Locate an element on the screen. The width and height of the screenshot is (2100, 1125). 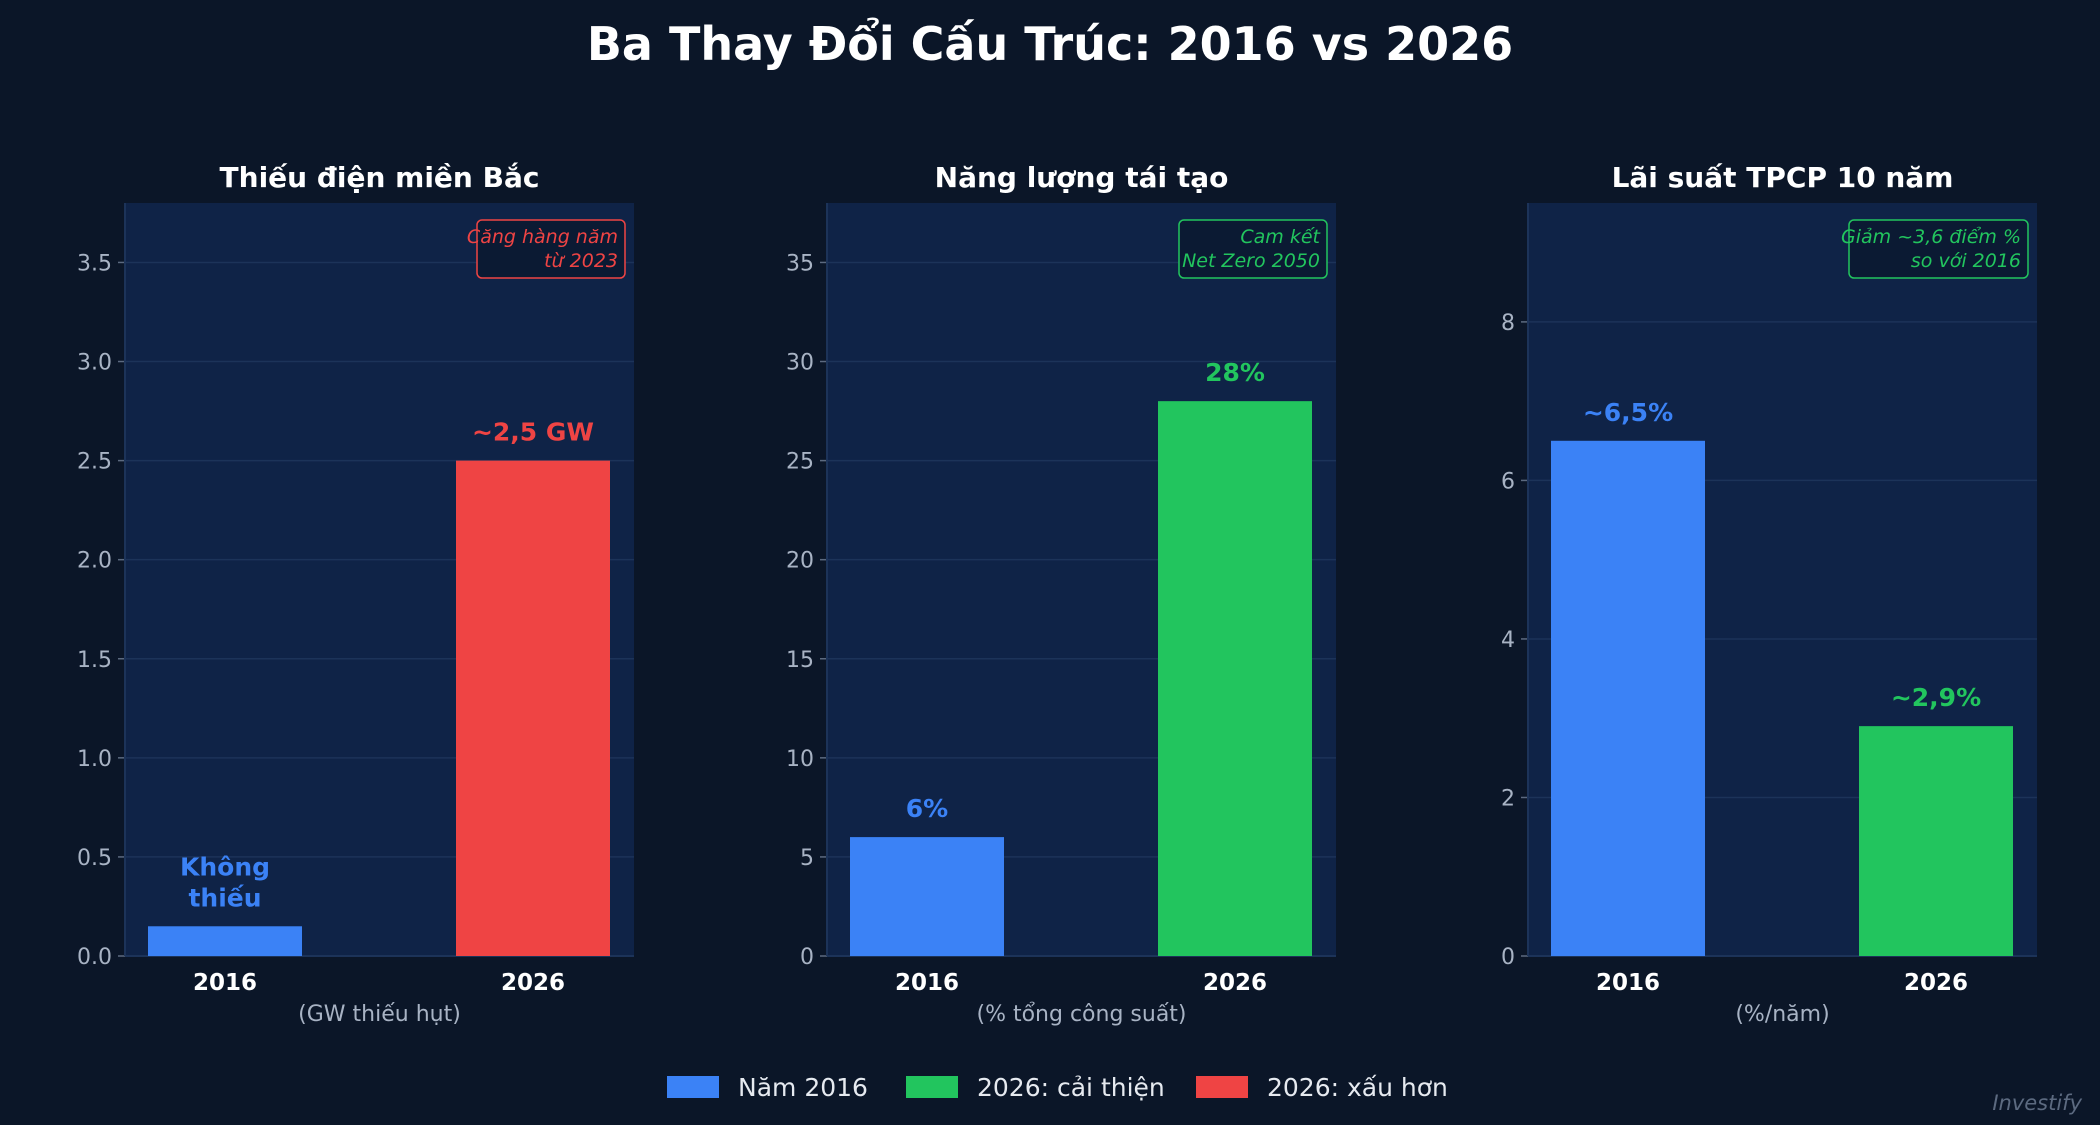
y-tick-label: 2.0 is located at coordinates (94, 561).